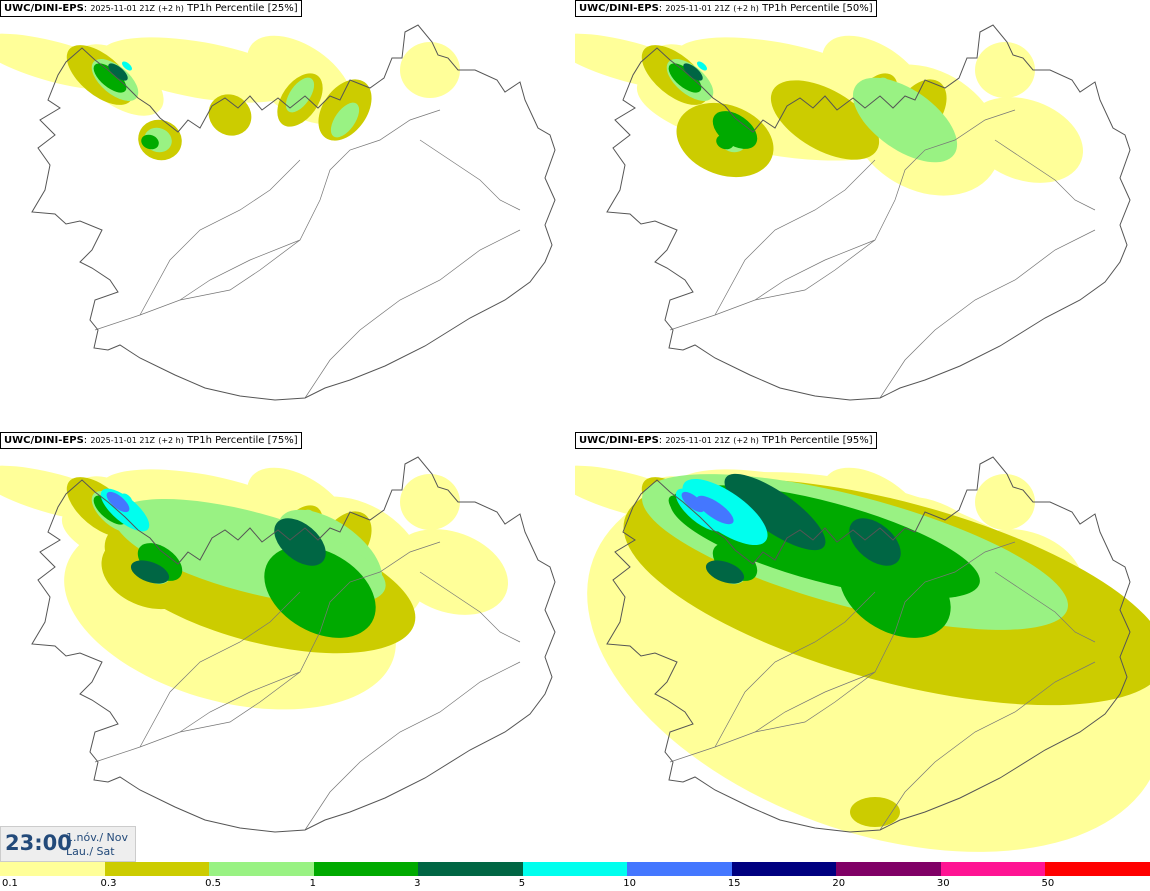 Image resolution: width=1150 pixels, height=891 pixels. What do you see at coordinates (108, 883) in the screenshot?
I see `legend-tick-label: 0.3` at bounding box center [108, 883].